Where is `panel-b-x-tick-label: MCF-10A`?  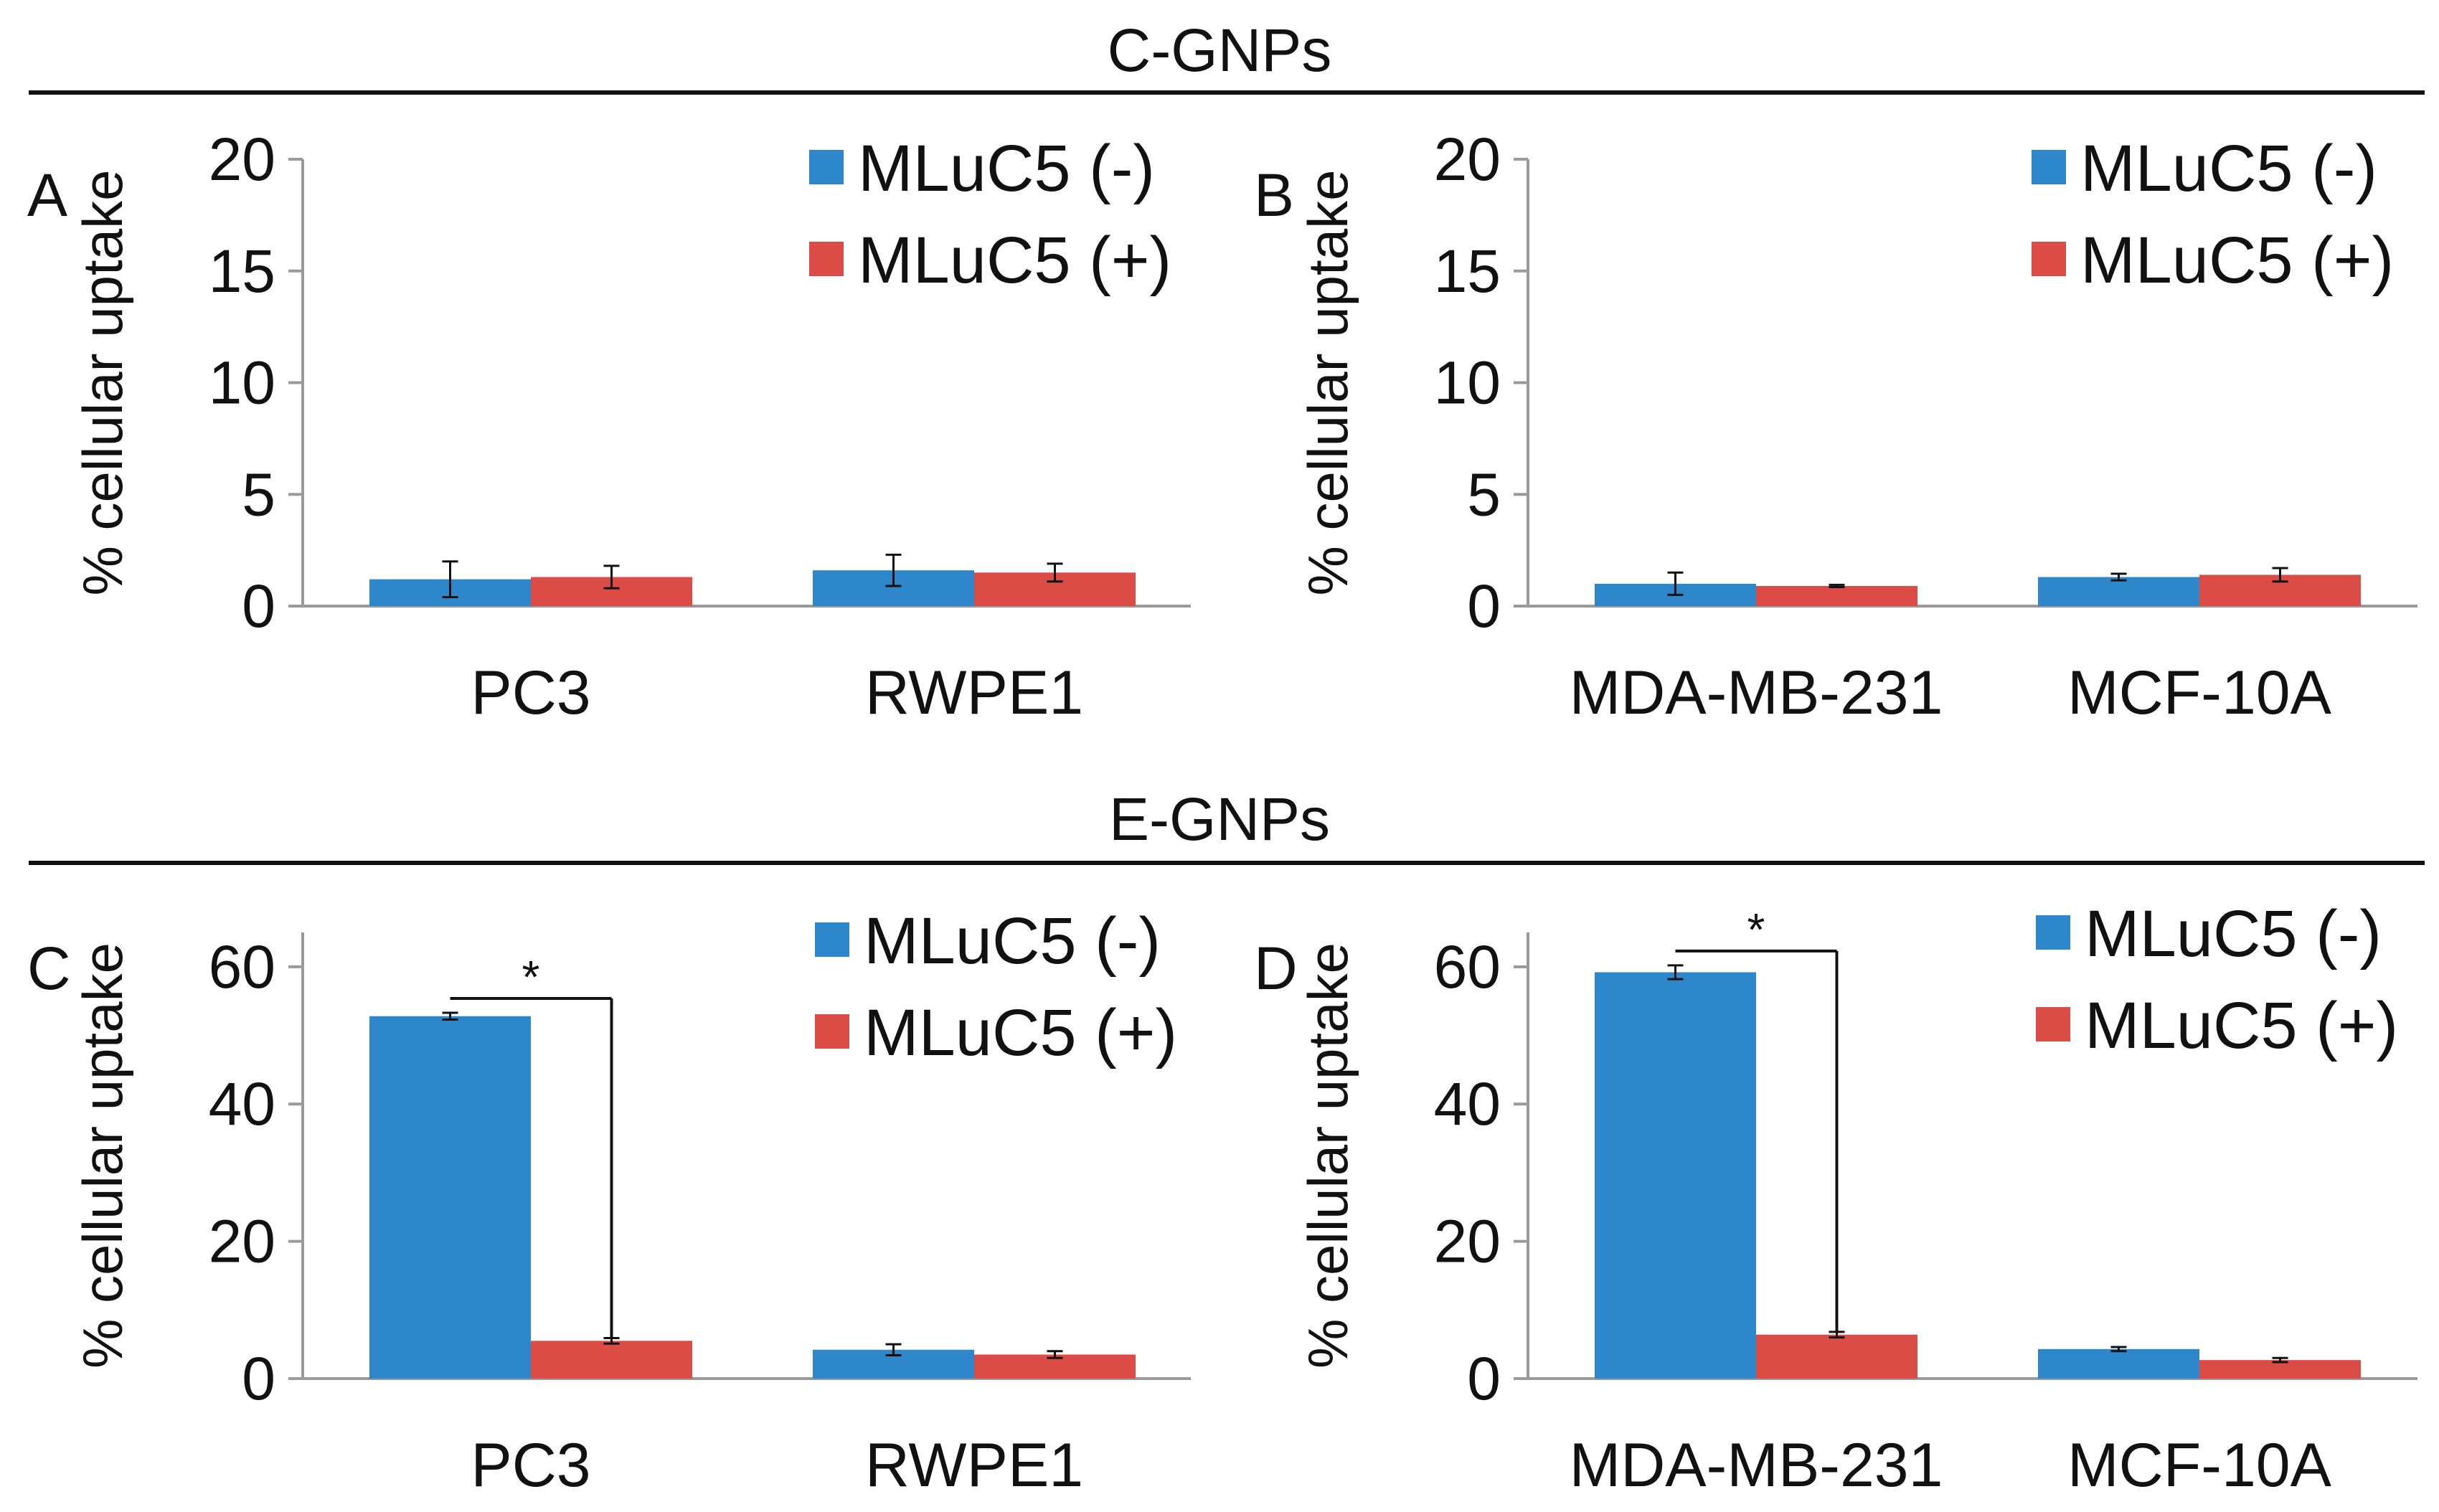
panel-b-x-tick-label: MCF-10A is located at coordinates (2199, 692).